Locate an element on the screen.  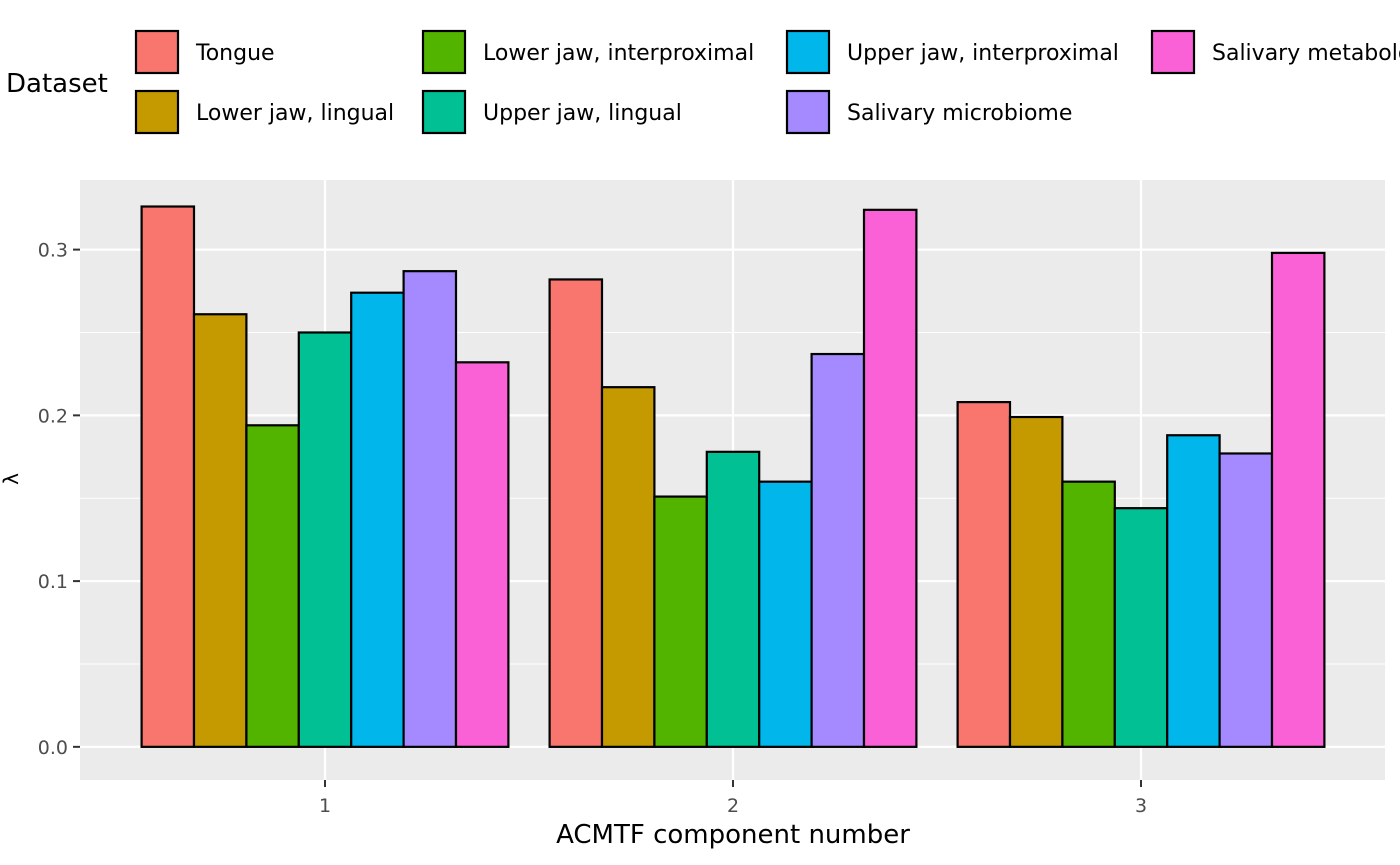
legend-item-salivary-metabolome: Salivary metabolome is located at coordinates (1275, 52).